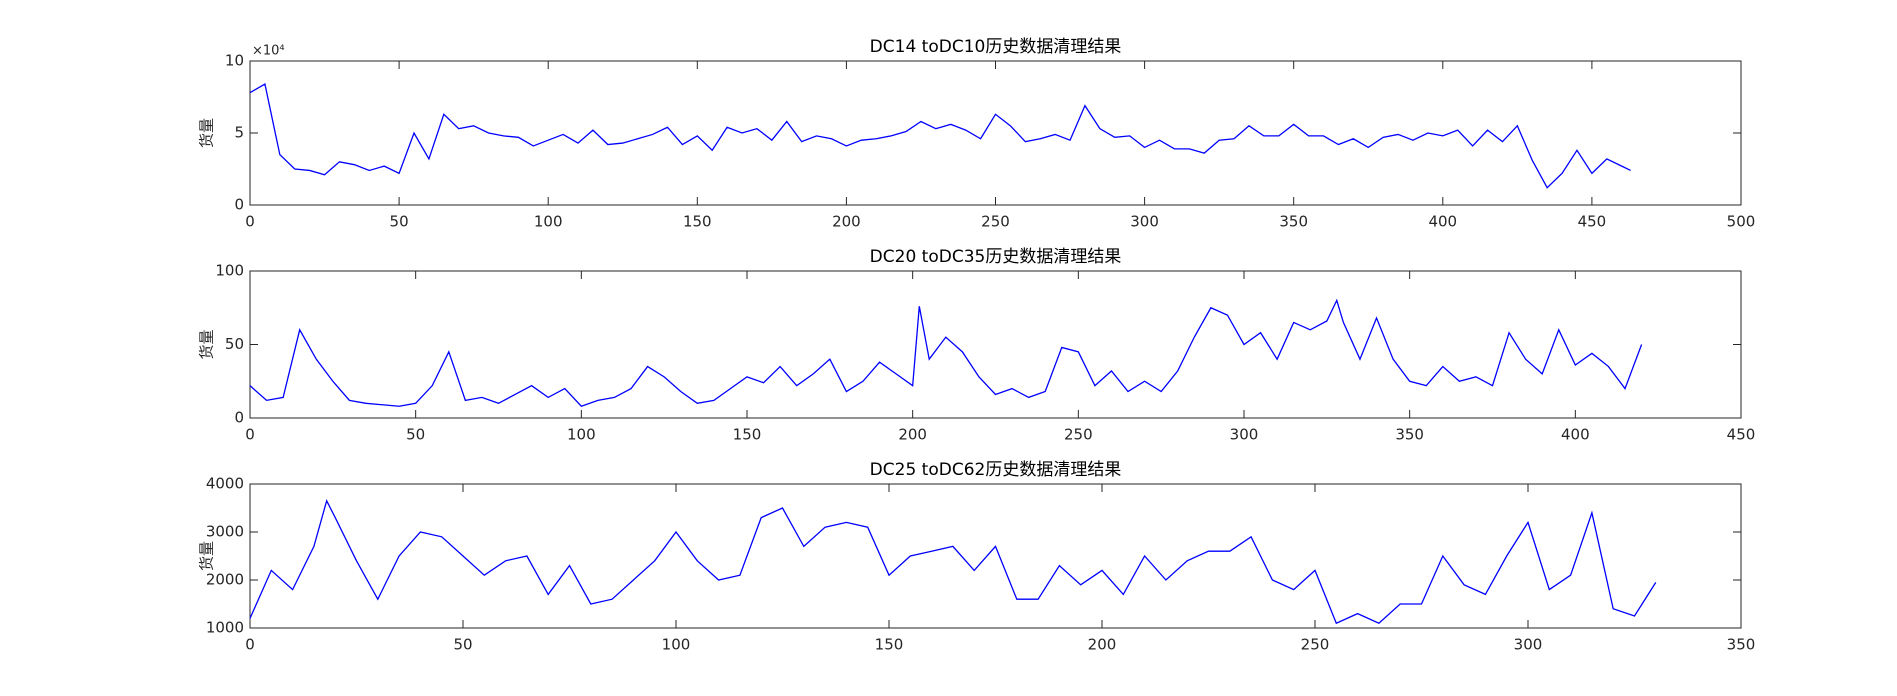  Describe the element at coordinates (239, 133) in the screenshot. I see `y-tick-label: 5` at that location.